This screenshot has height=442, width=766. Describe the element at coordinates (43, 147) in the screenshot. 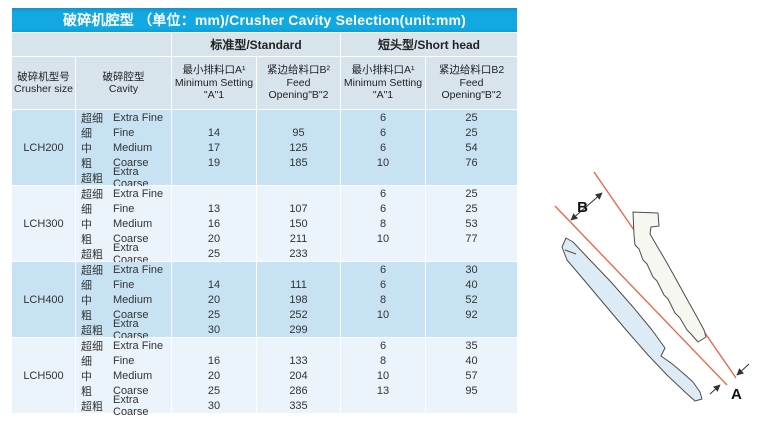

I see `model-label: LCH200` at that location.